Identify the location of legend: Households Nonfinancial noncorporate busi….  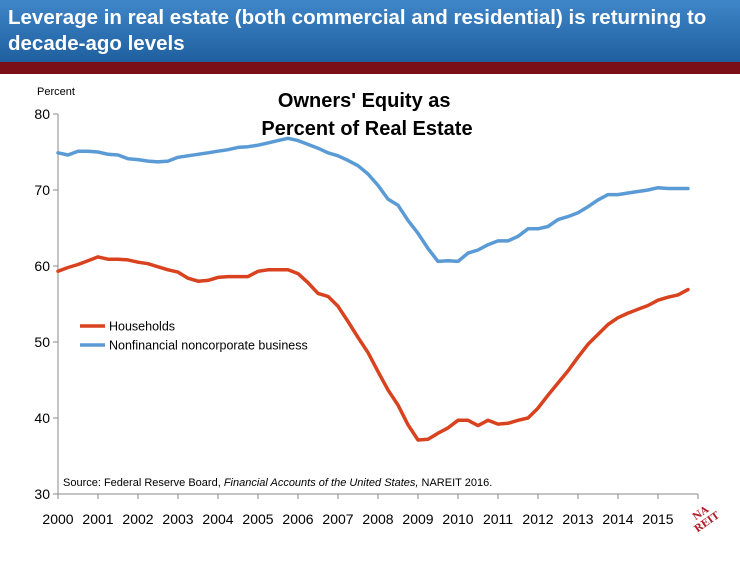
(194, 336).